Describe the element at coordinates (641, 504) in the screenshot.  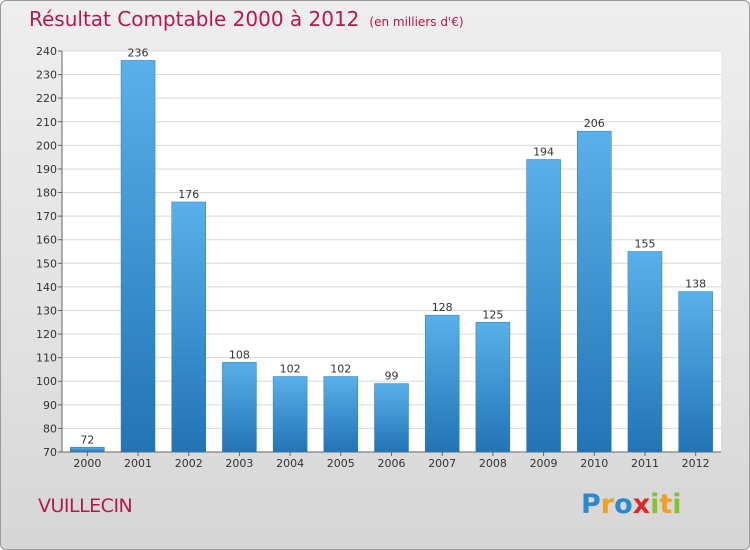
I see `logo-letter: x` at that location.